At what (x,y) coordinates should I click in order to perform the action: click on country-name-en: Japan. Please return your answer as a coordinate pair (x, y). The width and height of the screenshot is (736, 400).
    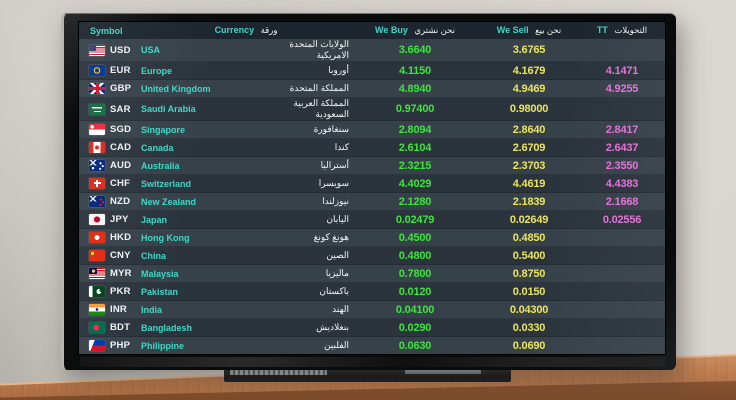
    Looking at the image, I should click on (154, 219).